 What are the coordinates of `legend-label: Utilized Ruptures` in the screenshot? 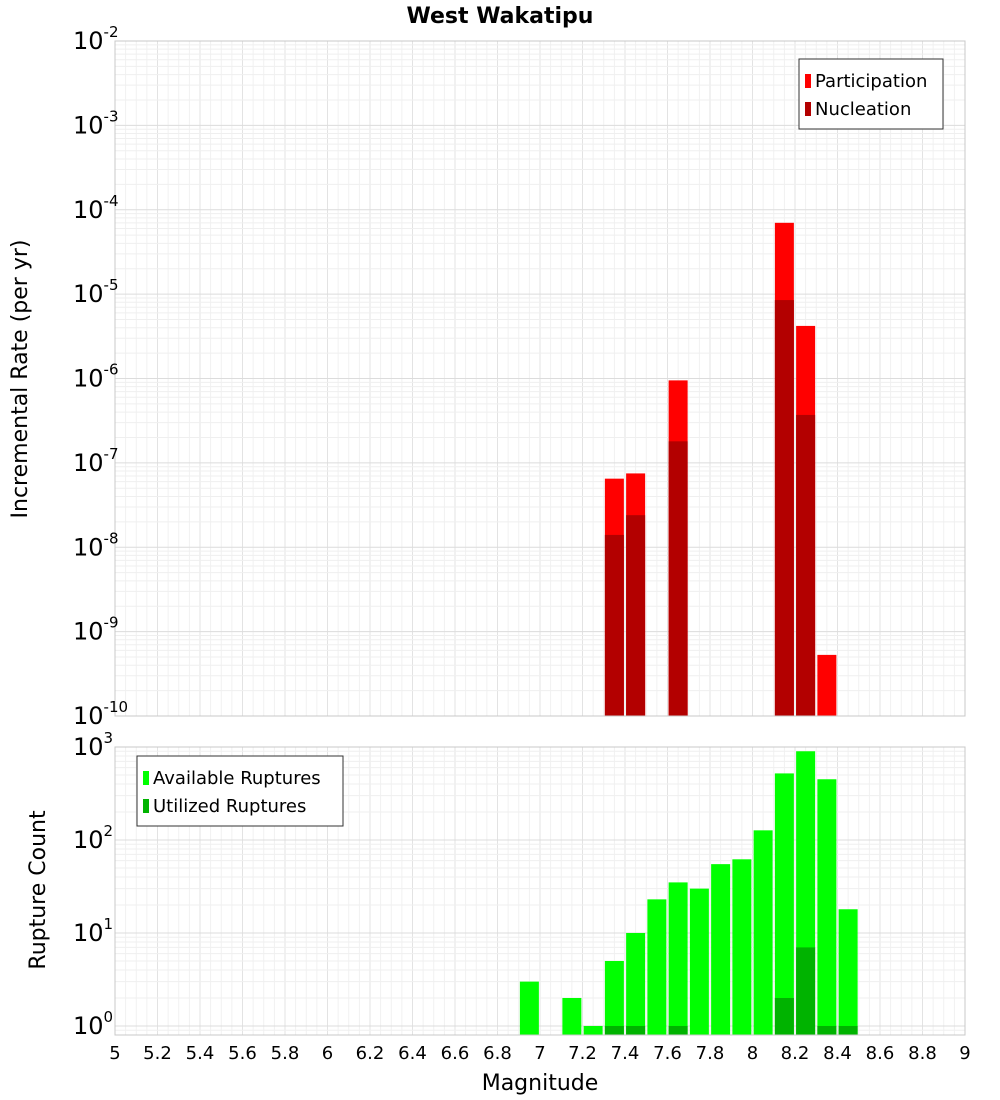 It's located at (229, 806).